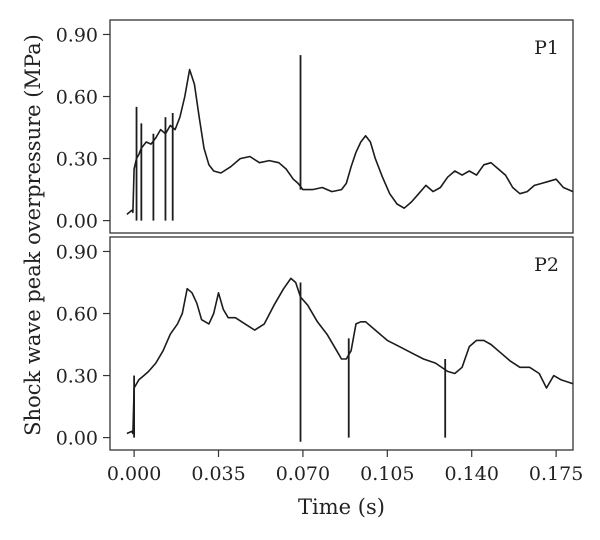 Image resolution: width=600 pixels, height=540 pixels. What do you see at coordinates (556, 474) in the screenshot?
I see `x-tick-label: 0.175` at bounding box center [556, 474].